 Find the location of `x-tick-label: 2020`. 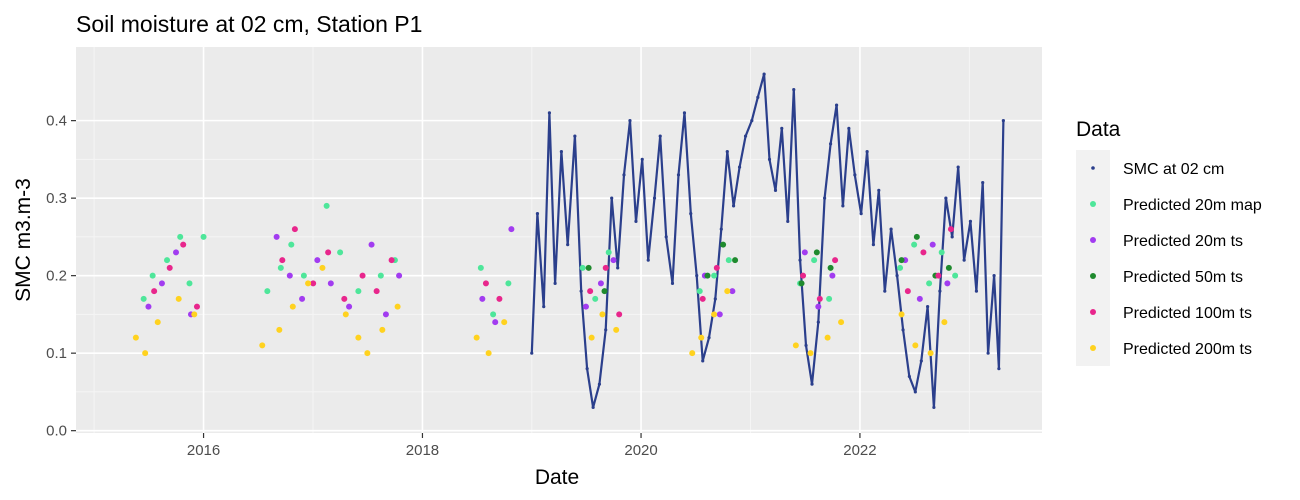

x-tick-label: 2020 is located at coordinates (640, 450).